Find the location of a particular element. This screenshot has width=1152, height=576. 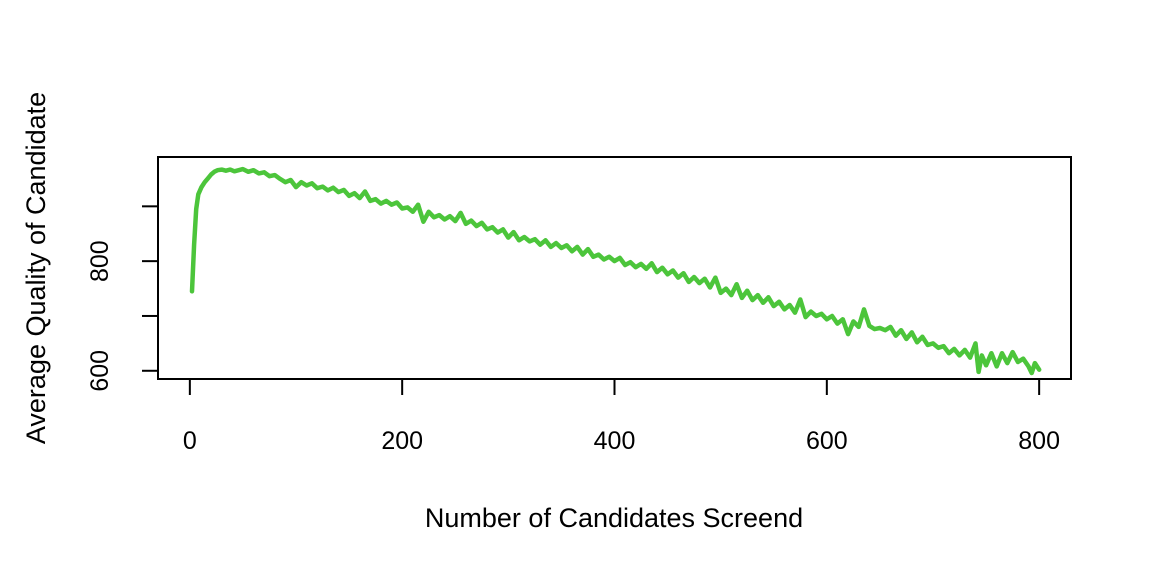

y-axis: 600 800 is located at coordinates (122, 298).